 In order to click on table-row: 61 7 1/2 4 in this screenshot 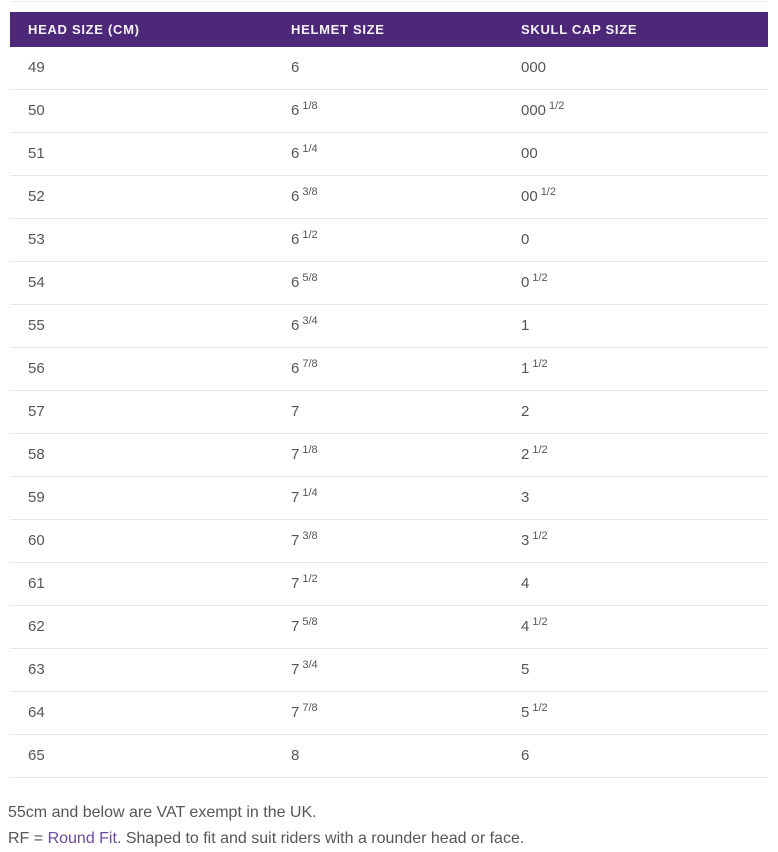, I will do `click(389, 584)`.